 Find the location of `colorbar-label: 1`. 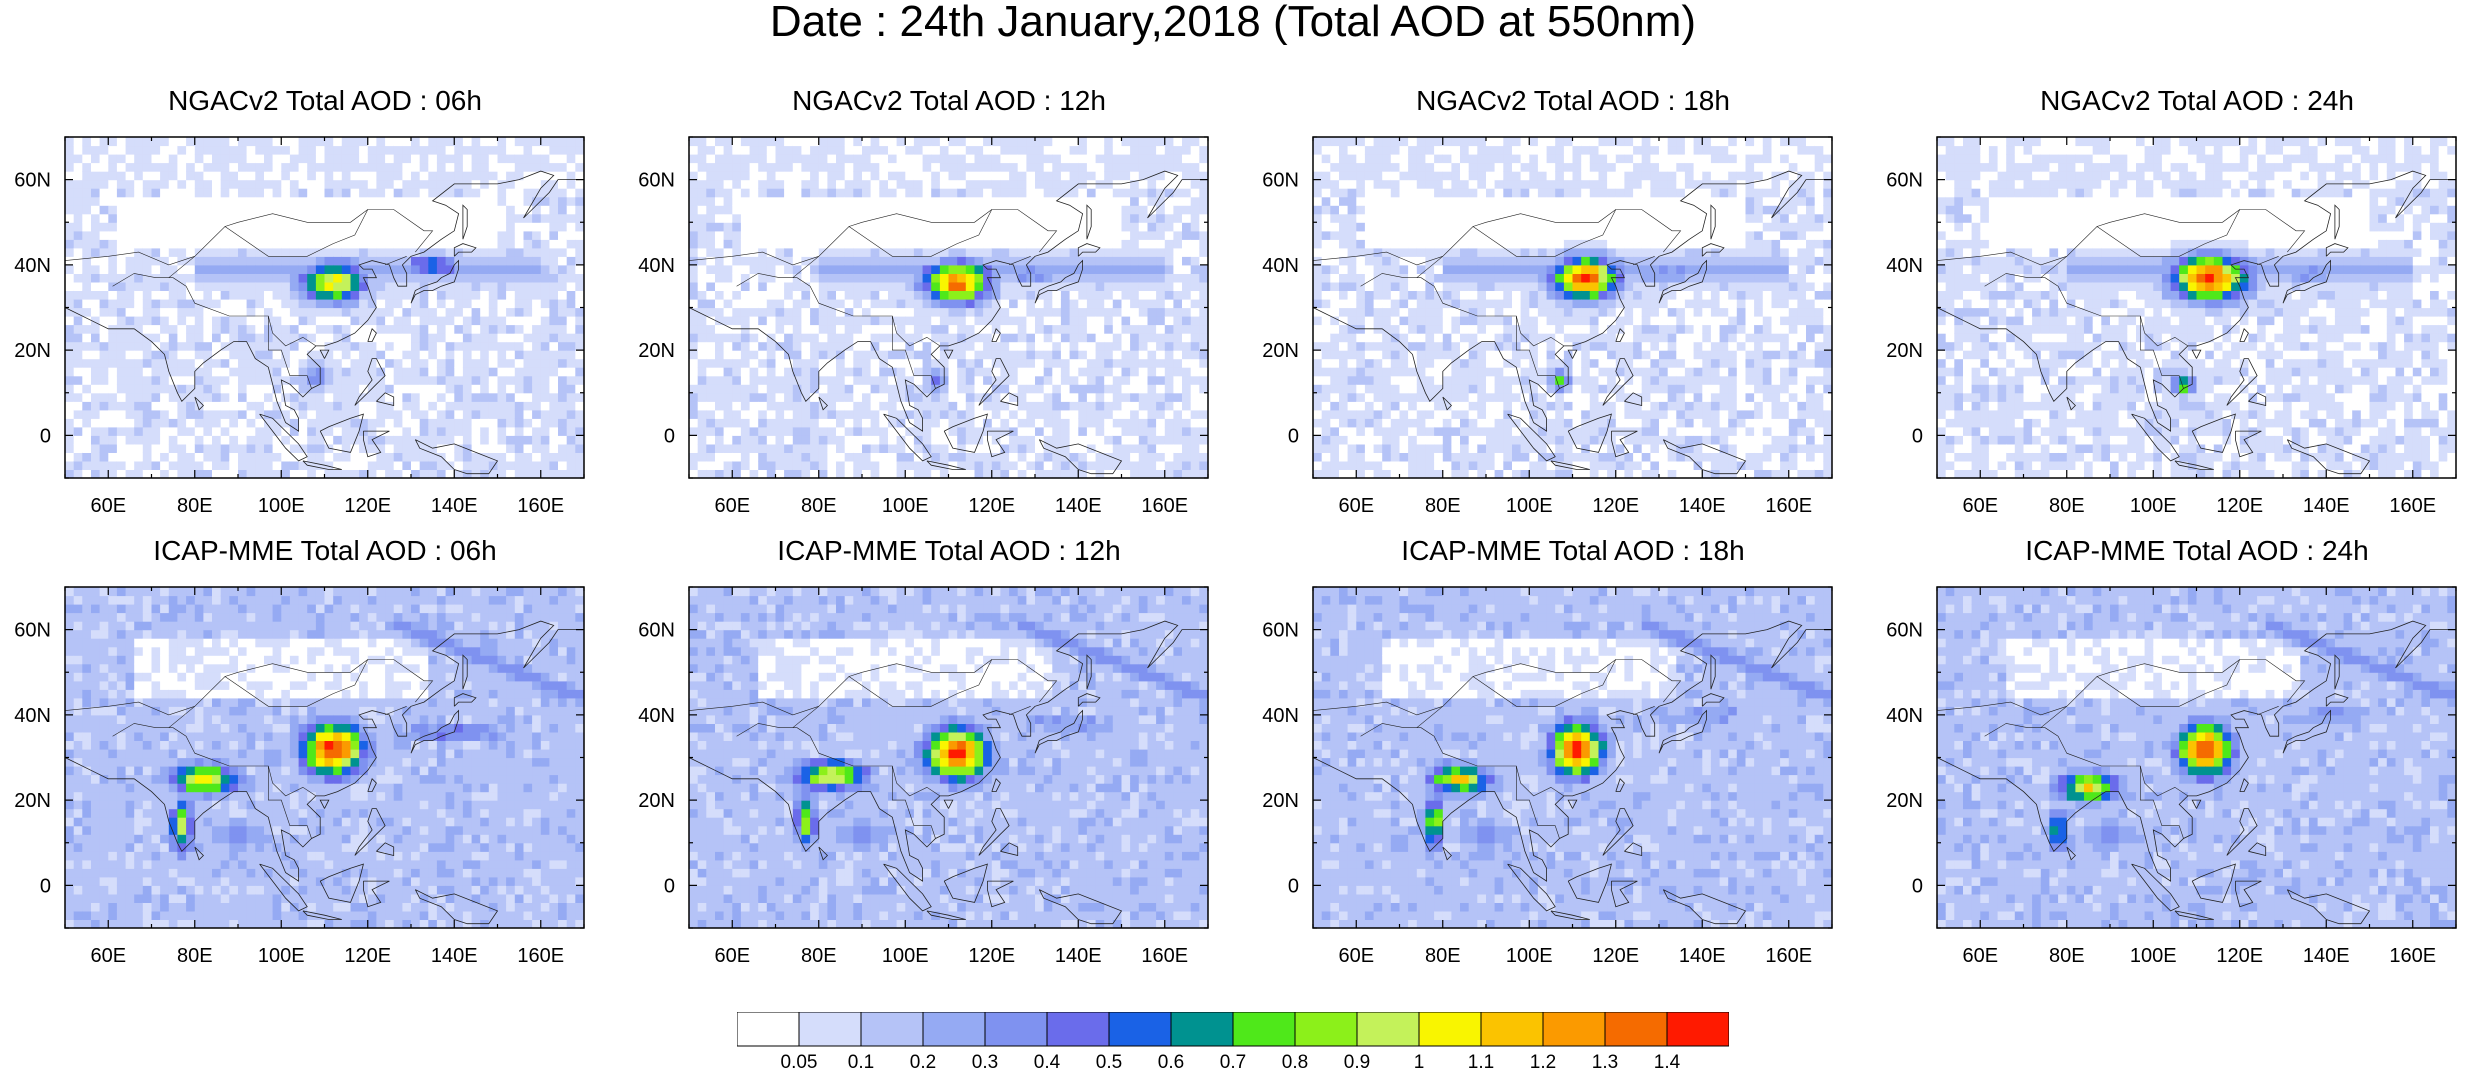

colorbar-label: 1 is located at coordinates (1419, 1061).